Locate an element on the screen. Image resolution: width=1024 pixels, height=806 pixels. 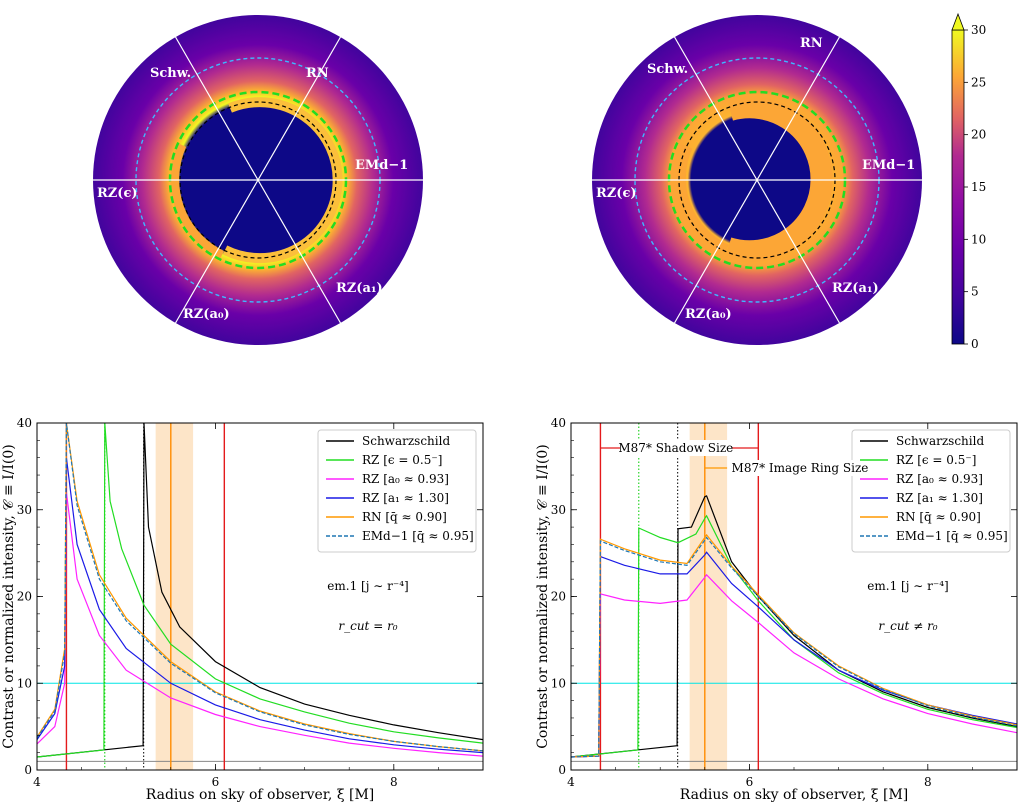
sector-label-rn-left: RN is located at coordinates (317, 73).